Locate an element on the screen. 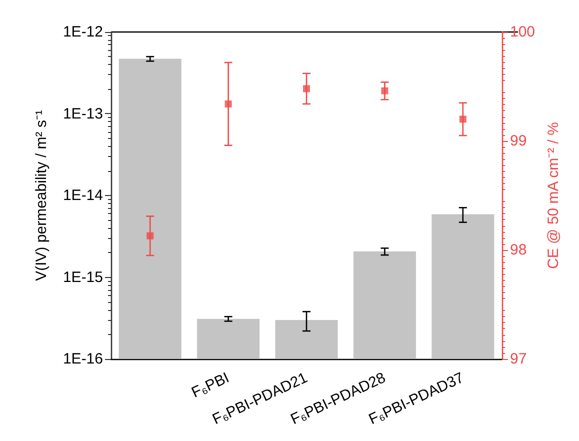 The image size is (579, 441). y-tick-label: 1E-16 is located at coordinates (82, 359).